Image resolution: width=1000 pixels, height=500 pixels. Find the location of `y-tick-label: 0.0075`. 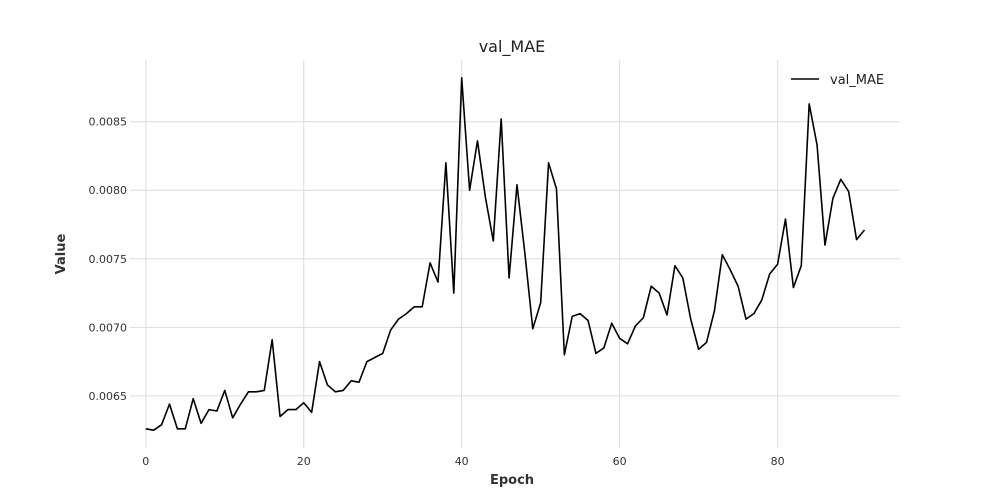

y-tick-label: 0.0075 is located at coordinates (108, 259).